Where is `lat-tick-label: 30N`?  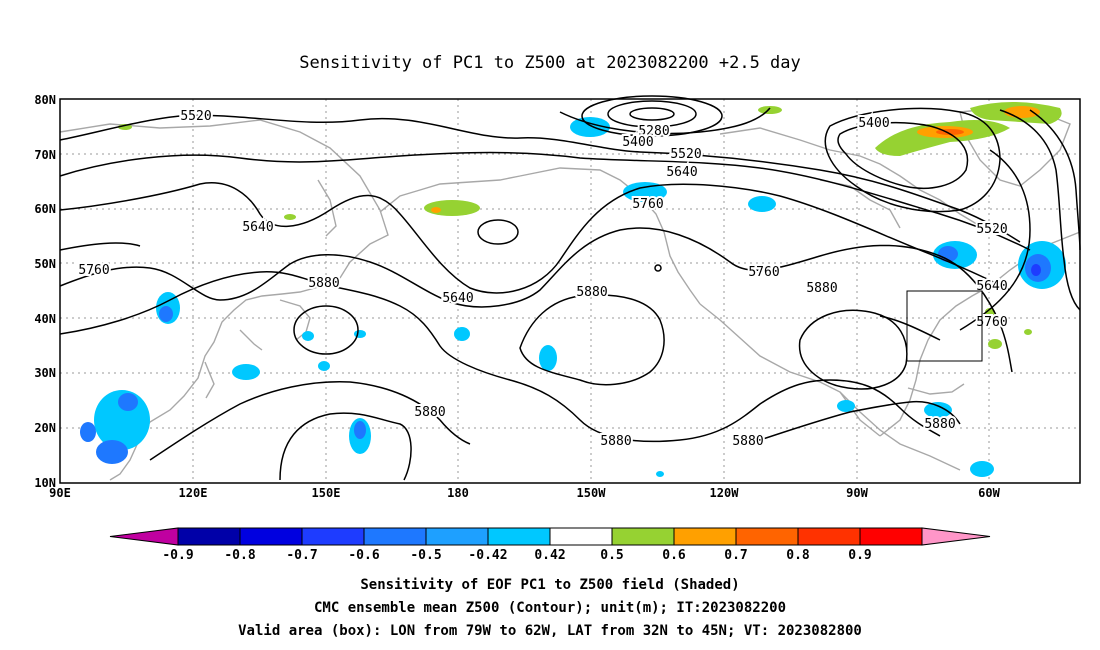 lat-tick-label: 30N is located at coordinates (45, 373).